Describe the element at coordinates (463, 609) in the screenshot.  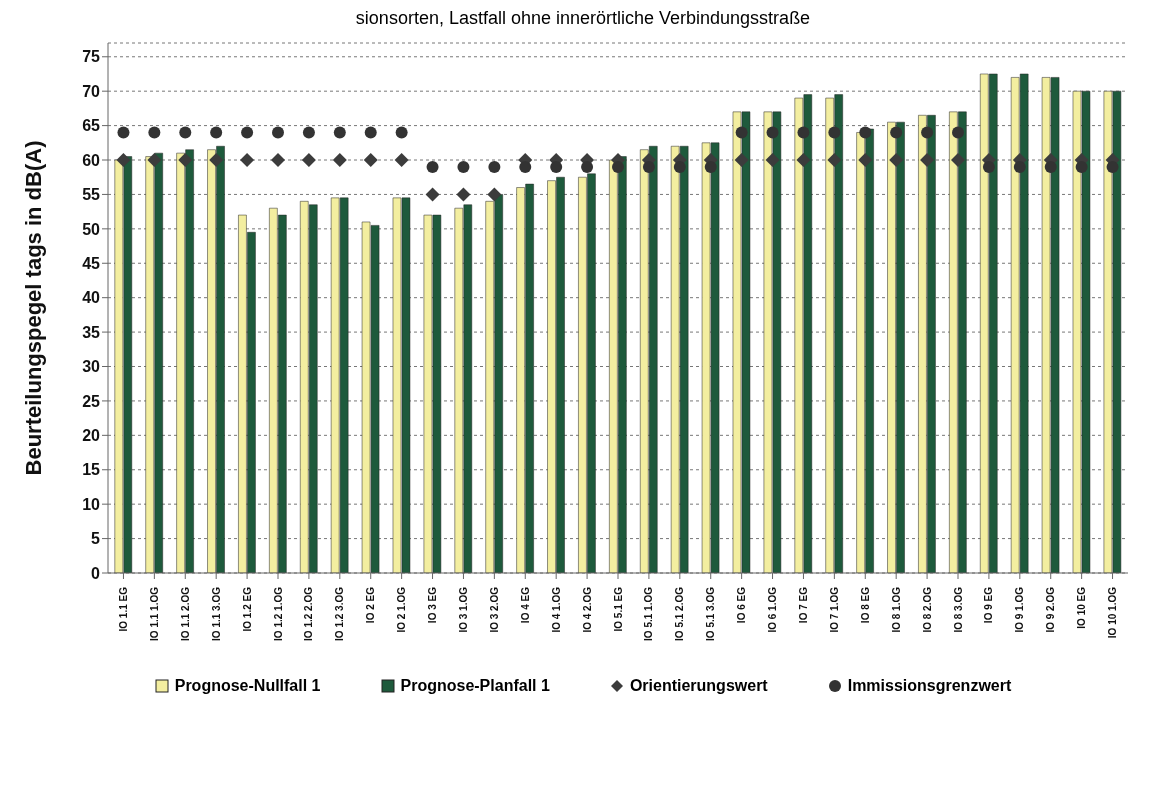
I see `x-tick-label: IO 3 1.OG` at that location.